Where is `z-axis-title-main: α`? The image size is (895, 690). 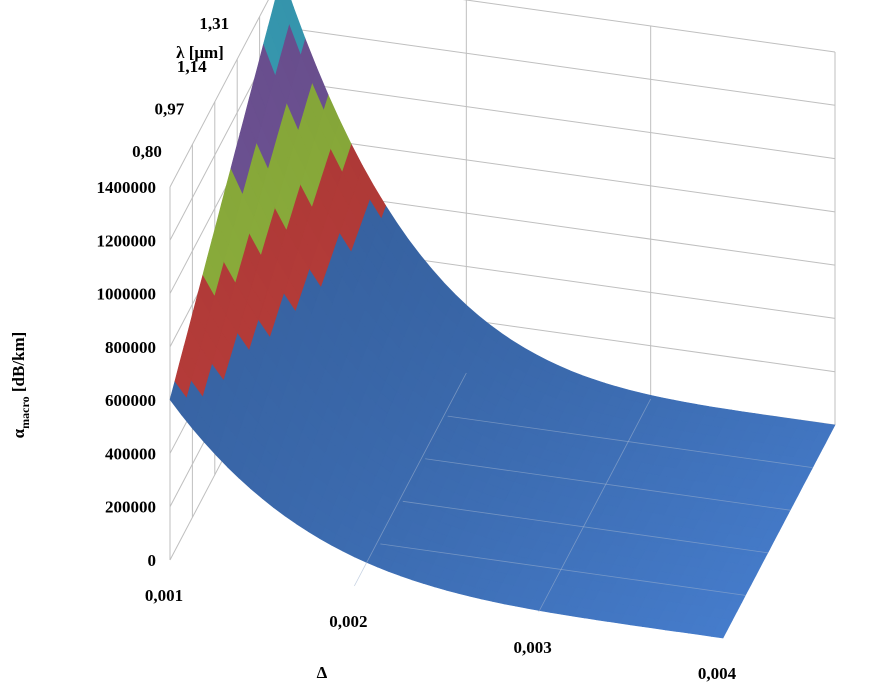 z-axis-title-main: α is located at coordinates (18, 433).